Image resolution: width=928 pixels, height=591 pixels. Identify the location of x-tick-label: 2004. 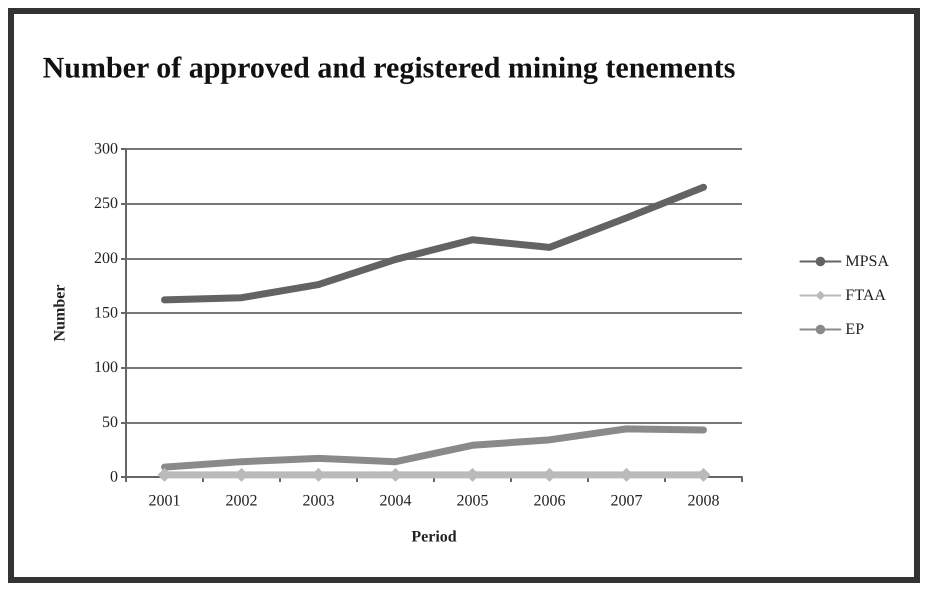
(396, 501).